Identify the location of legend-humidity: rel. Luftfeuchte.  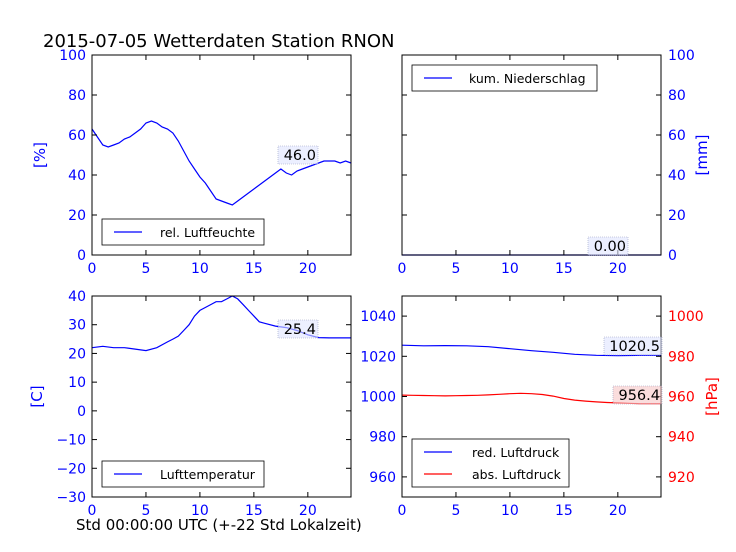
(183, 232).